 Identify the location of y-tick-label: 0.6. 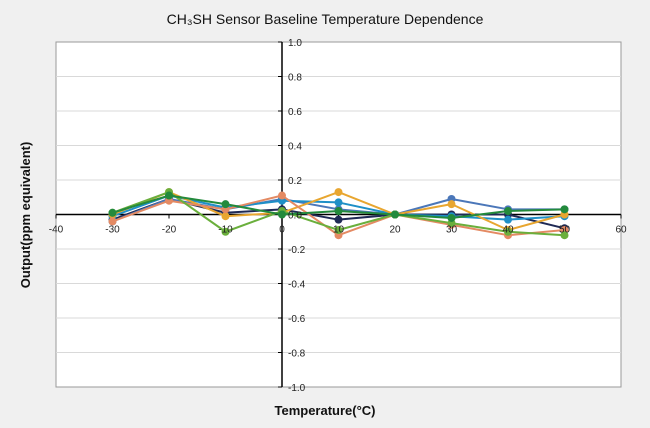
(295, 112).